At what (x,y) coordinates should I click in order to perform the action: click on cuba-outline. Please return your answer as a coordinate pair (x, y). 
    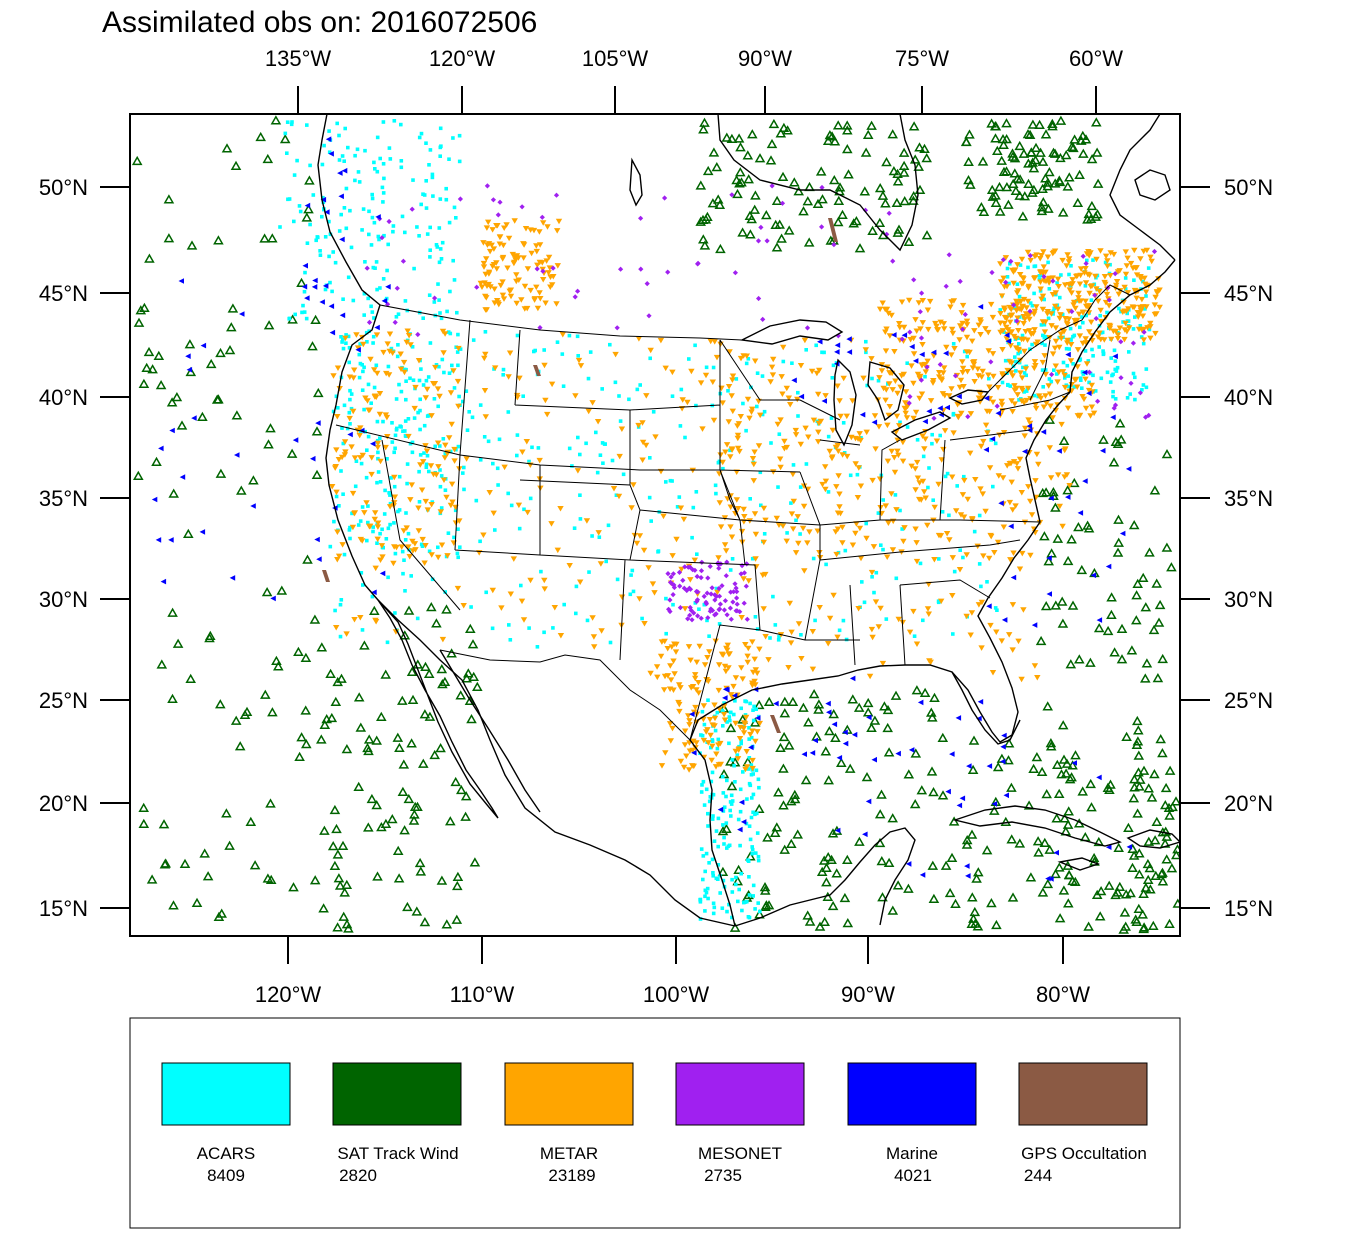
    Looking at the image, I should click on (1037, 826).